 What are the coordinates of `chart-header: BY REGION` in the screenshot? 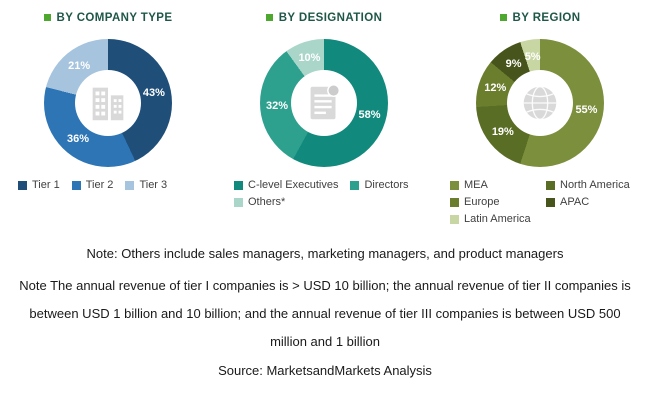 It's located at (540, 17).